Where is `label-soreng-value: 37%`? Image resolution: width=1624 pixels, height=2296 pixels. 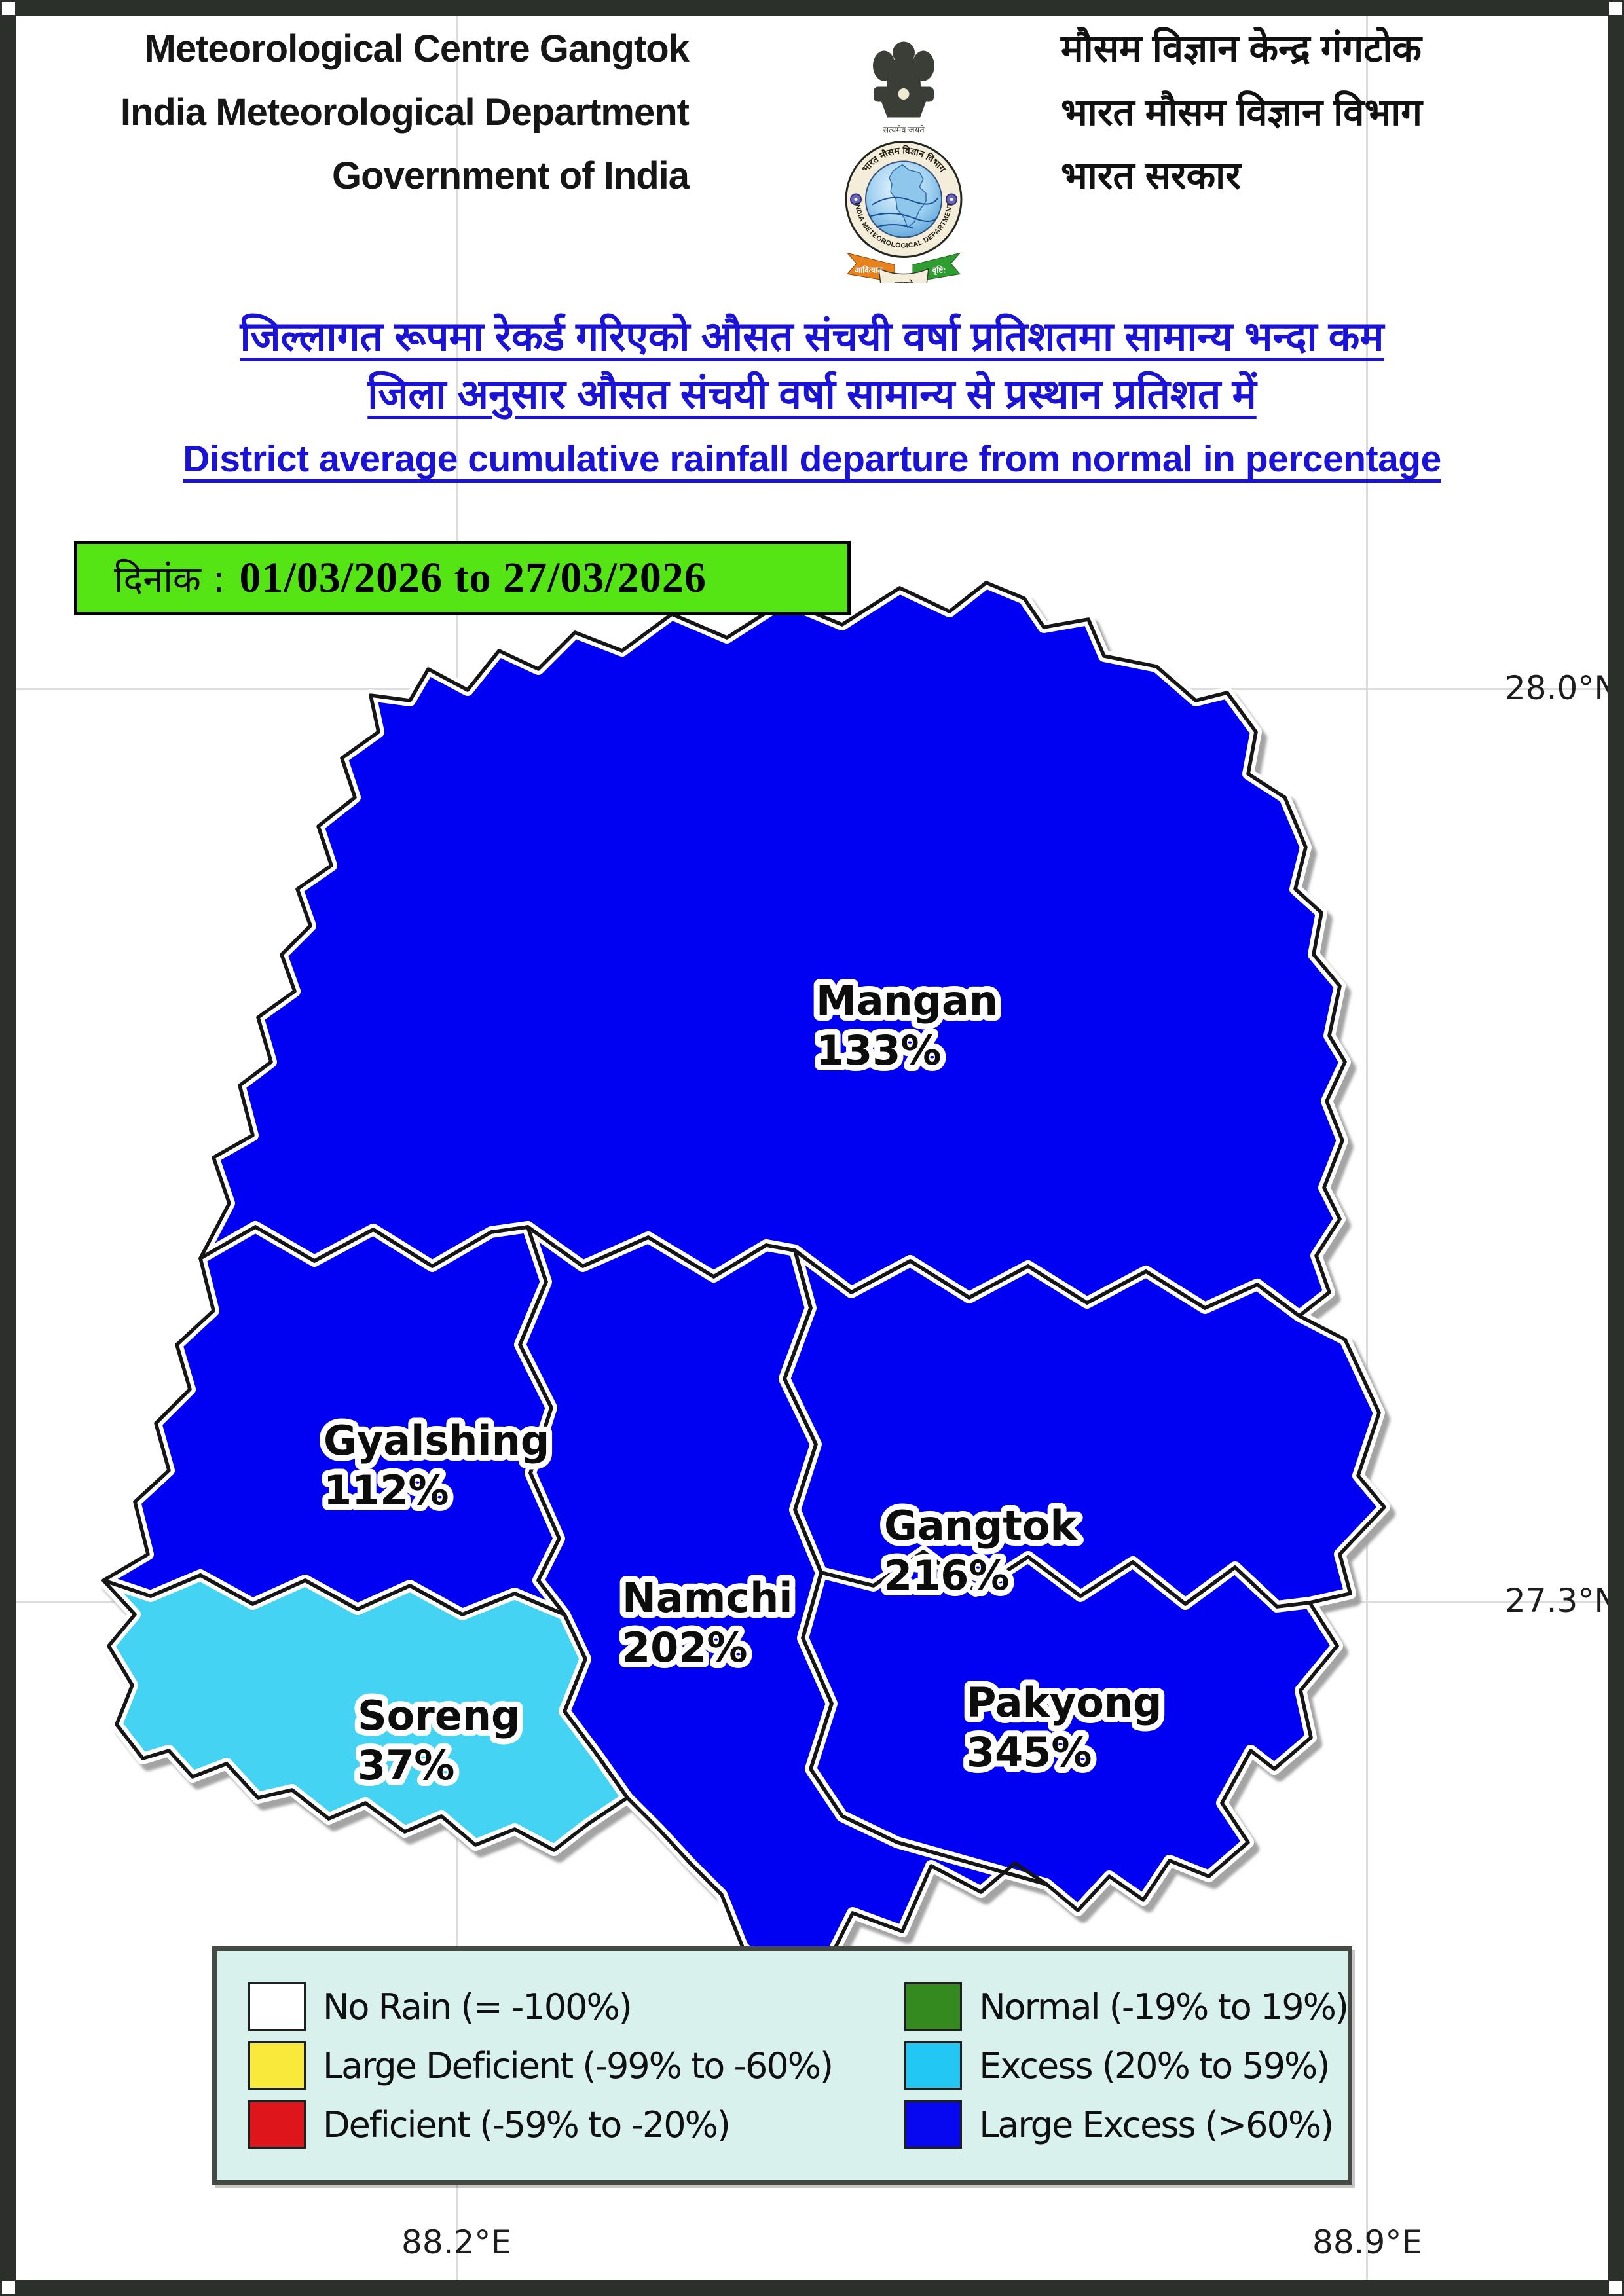
label-soreng-value: 37% is located at coordinates (406, 1765).